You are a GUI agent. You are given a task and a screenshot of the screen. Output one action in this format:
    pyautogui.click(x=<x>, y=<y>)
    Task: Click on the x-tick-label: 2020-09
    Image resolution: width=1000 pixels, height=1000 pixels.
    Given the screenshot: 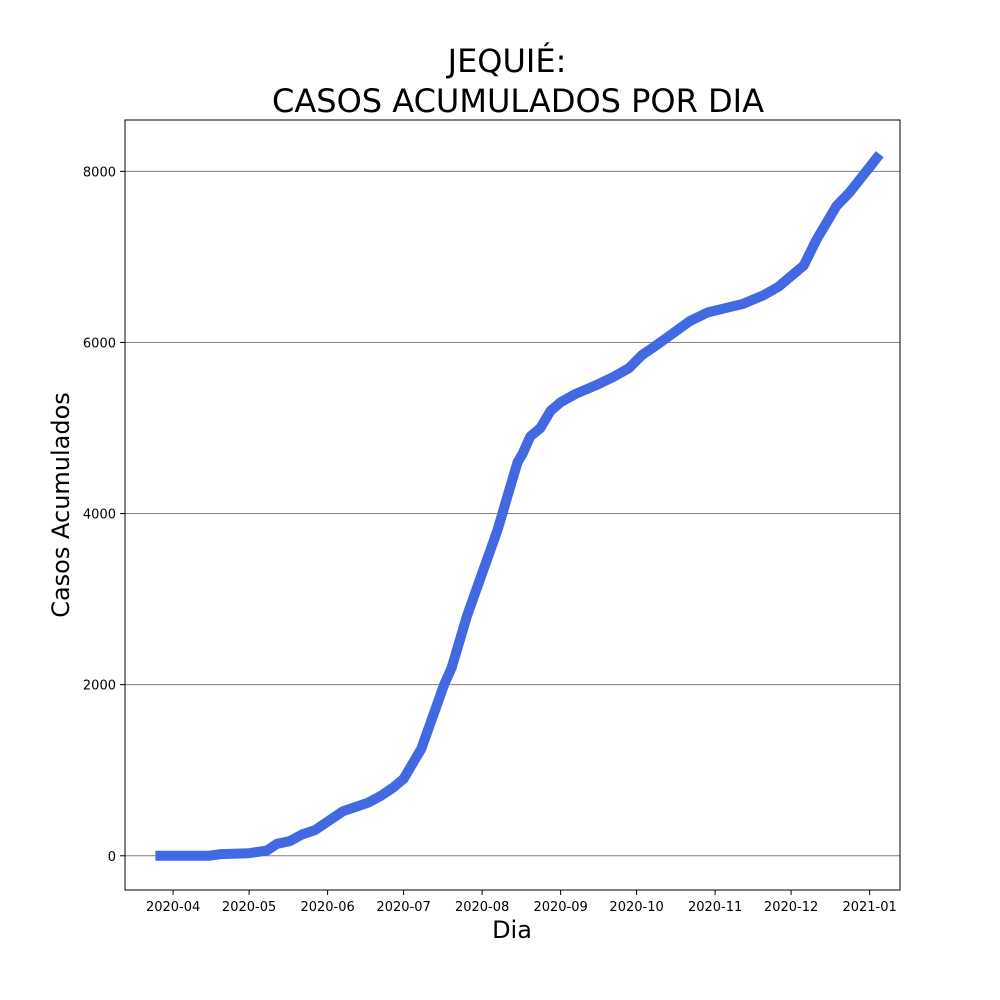 What is the action you would take?
    pyautogui.click(x=560, y=907)
    